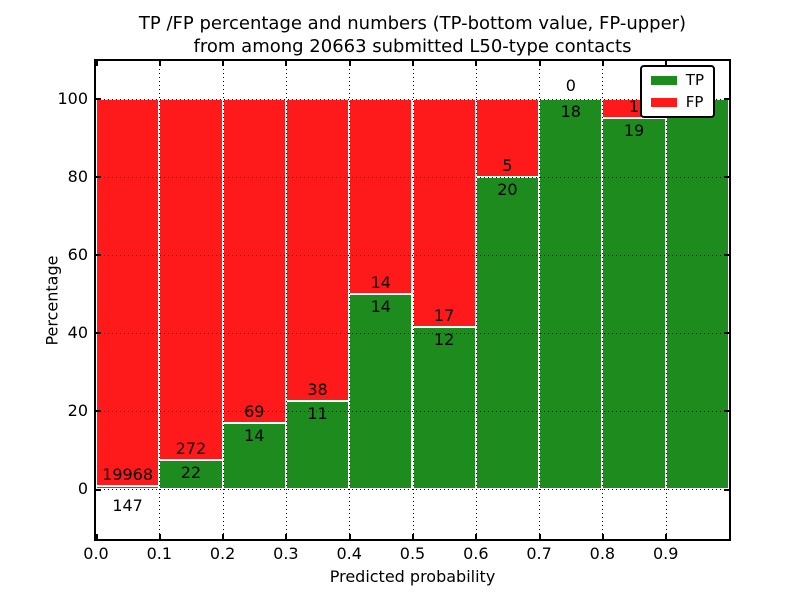 The image size is (800, 600). I want to click on tp-count-label: 18, so click(570, 111).